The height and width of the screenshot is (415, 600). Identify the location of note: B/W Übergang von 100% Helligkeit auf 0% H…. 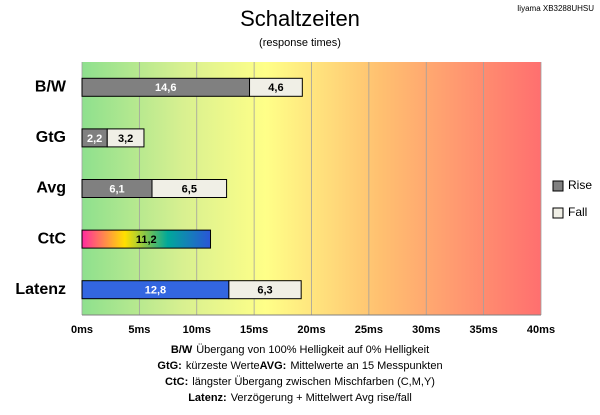
(300, 350).